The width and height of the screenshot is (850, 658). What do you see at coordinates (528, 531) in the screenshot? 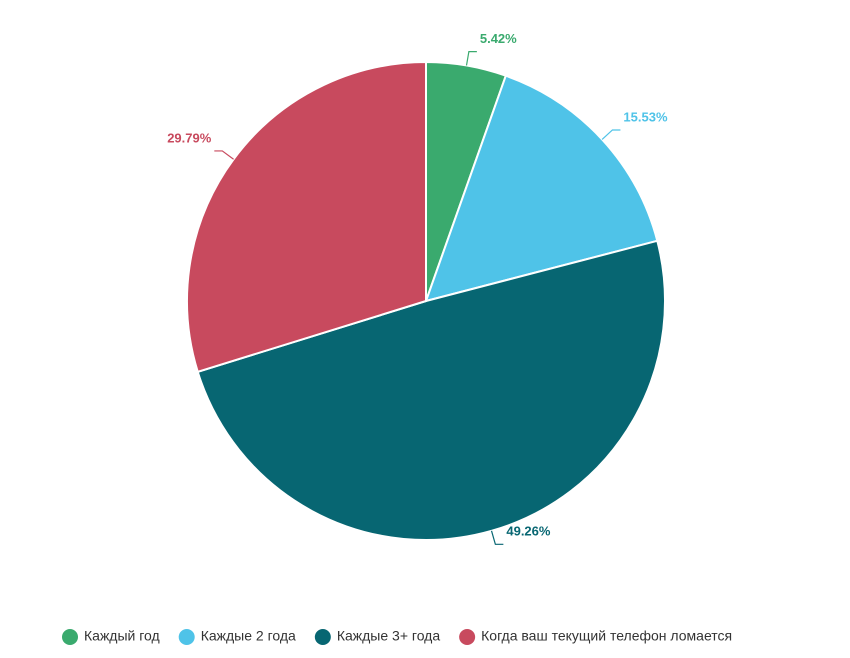
I see `value-label: 49.26%` at bounding box center [528, 531].